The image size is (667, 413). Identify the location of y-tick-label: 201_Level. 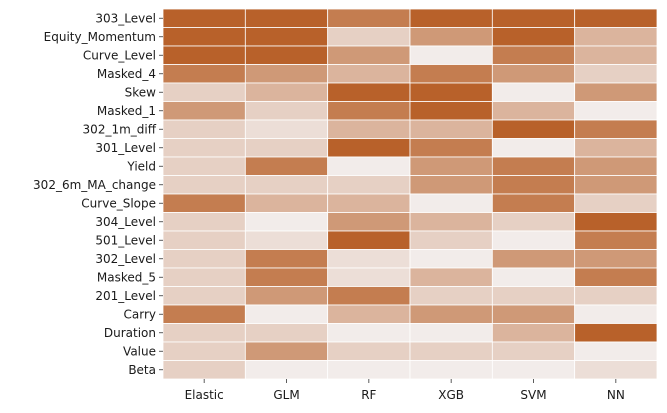
(125, 296).